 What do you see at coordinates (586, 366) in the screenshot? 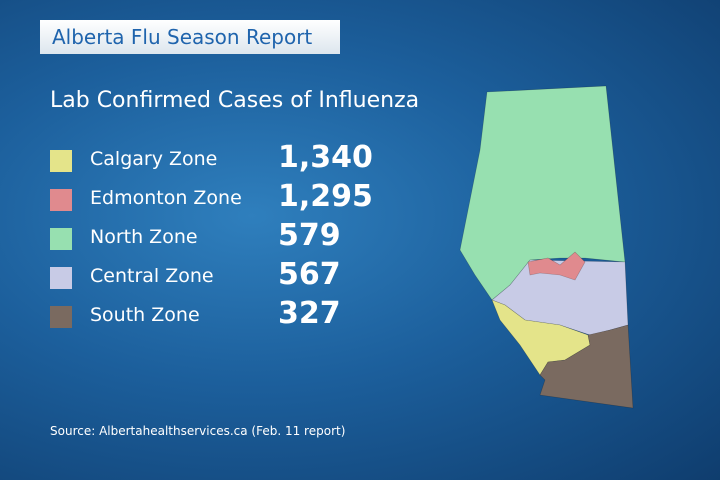
I see `south-zone` at bounding box center [586, 366].